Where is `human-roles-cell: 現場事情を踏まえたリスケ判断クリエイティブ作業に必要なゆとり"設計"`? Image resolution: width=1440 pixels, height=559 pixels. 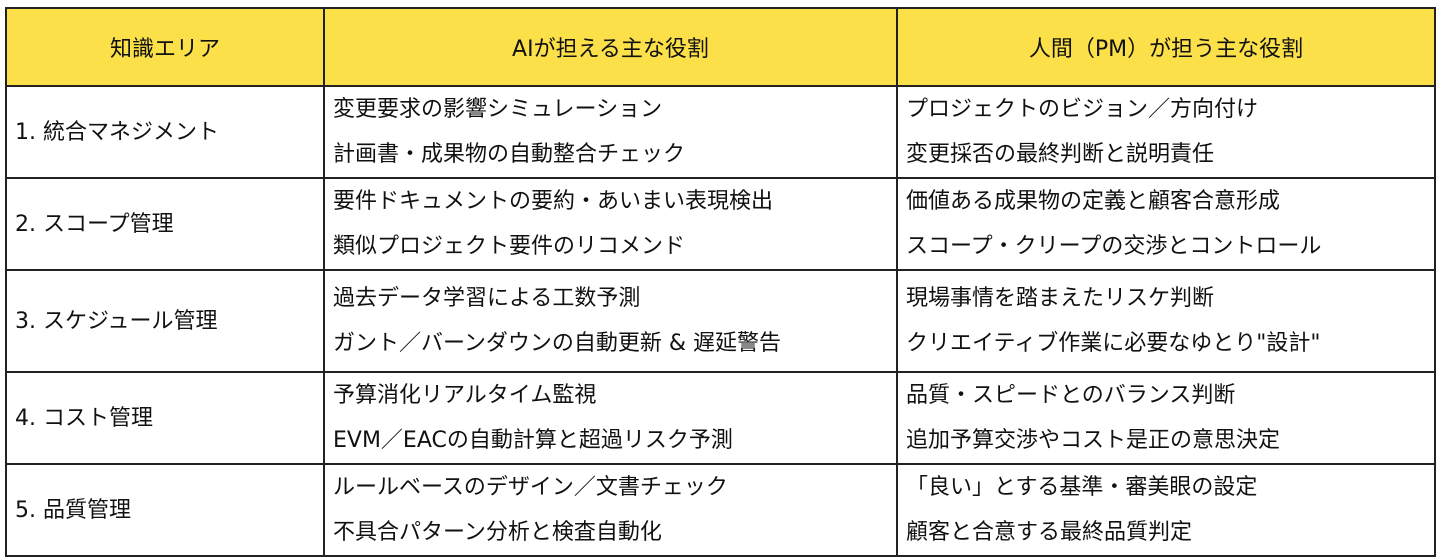 human-roles-cell: 現場事情を踏まえたリスケ判断クリエイティブ作業に必要なゆとり"設計" is located at coordinates (1166, 321).